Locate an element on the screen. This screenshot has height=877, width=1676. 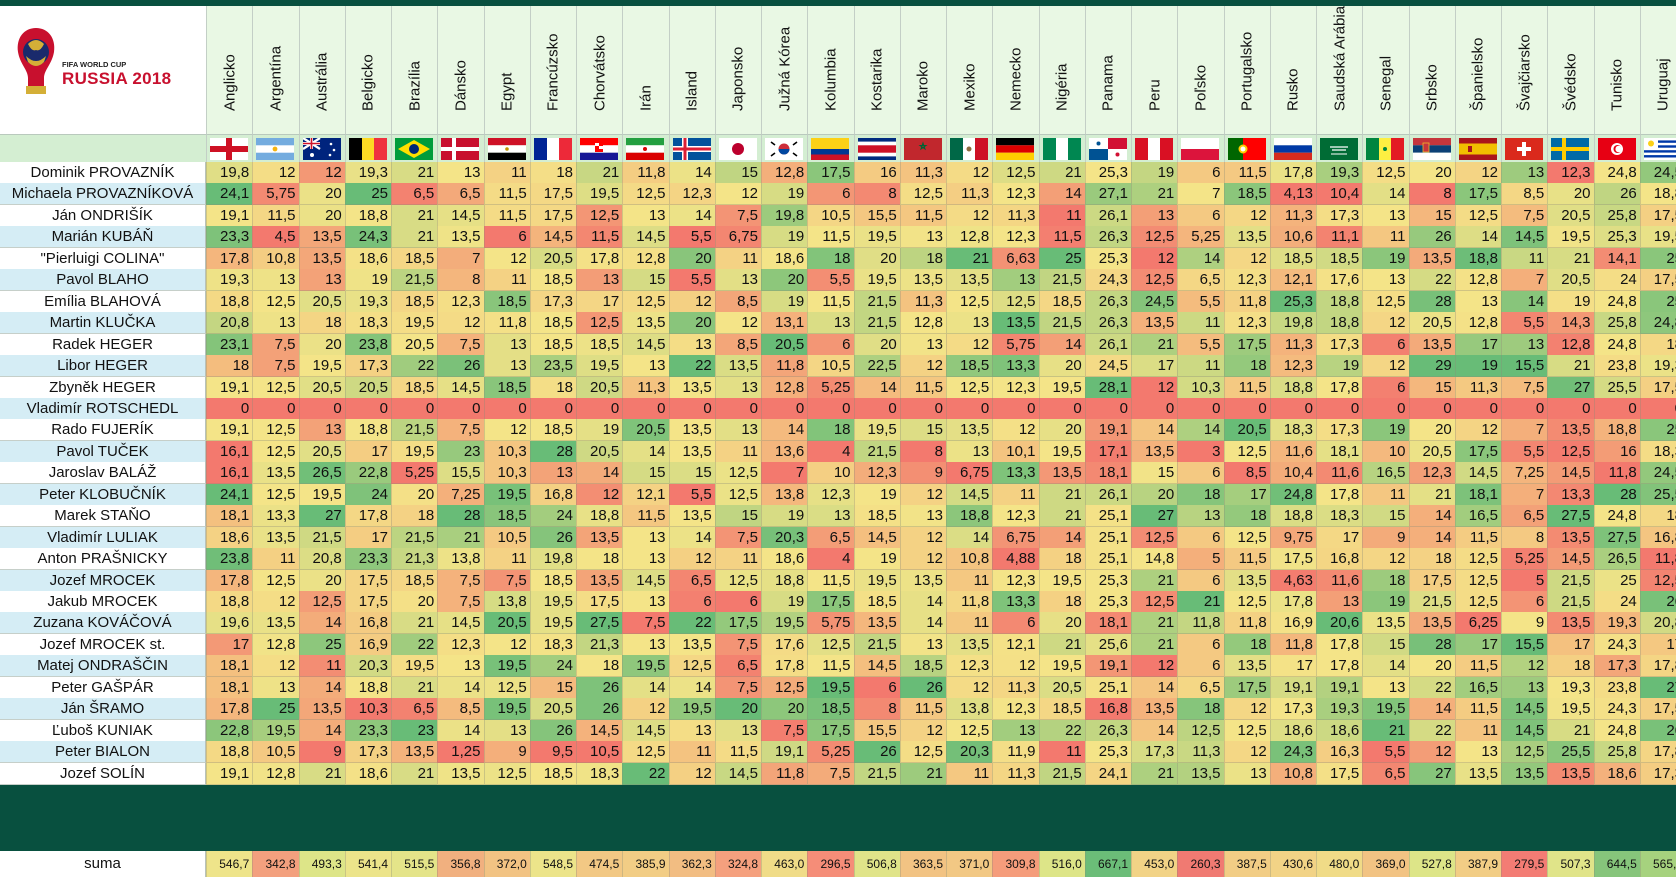
score-cell: 10,3 is located at coordinates (367, 709).